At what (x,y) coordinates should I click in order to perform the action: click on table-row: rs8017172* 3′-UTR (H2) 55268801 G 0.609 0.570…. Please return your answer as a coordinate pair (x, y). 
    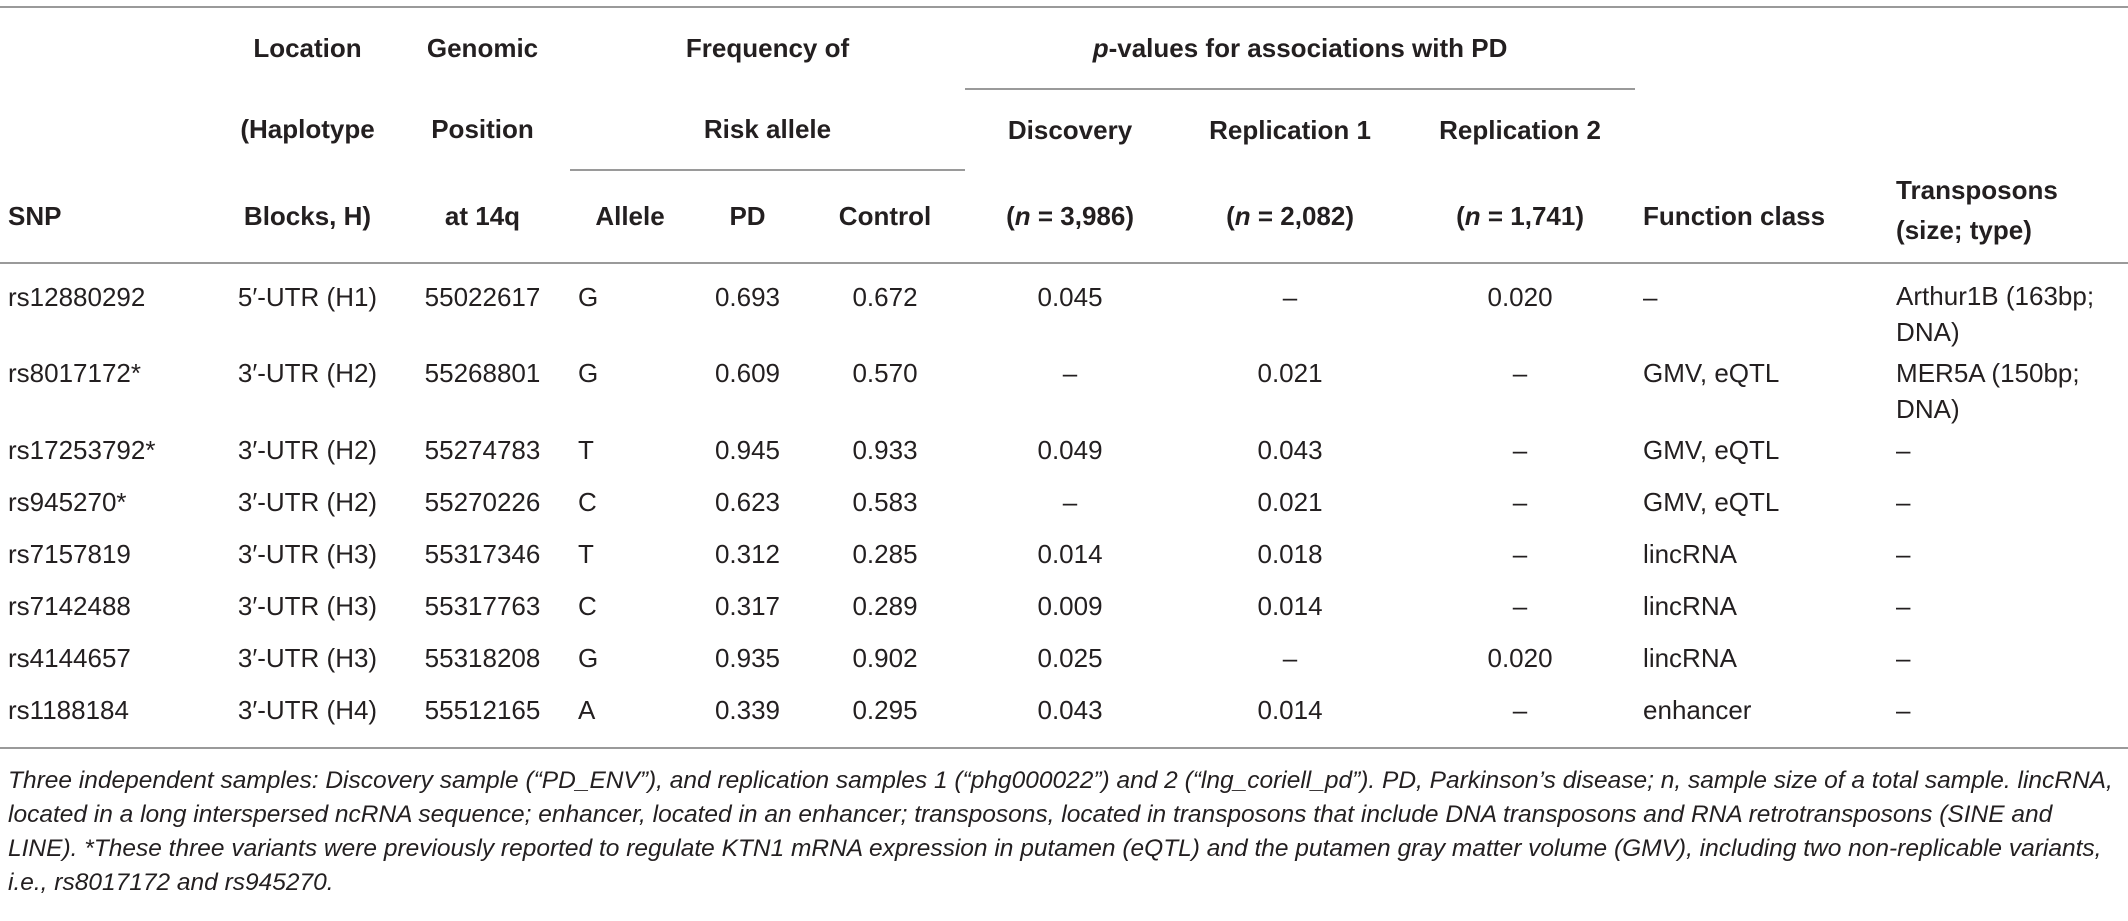
    Looking at the image, I should click on (1064, 388).